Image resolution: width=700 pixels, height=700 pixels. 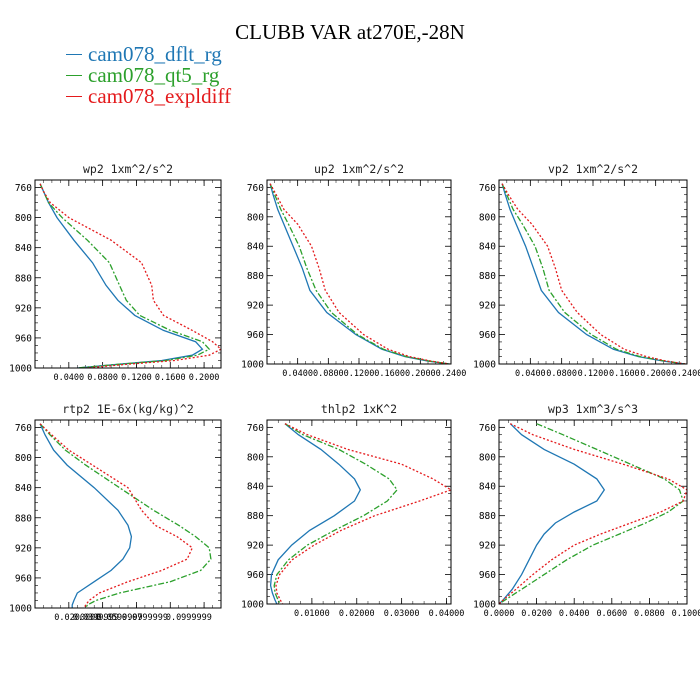 I want to click on x-tick-label: 0.04000, so click(x=447, y=614).